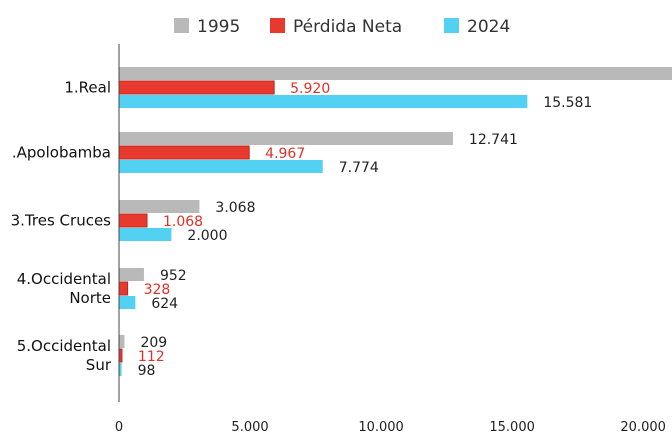 The image size is (672, 448). What do you see at coordinates (61, 153) in the screenshot?
I see `category-label-1: .Apolobamba` at bounding box center [61, 153].